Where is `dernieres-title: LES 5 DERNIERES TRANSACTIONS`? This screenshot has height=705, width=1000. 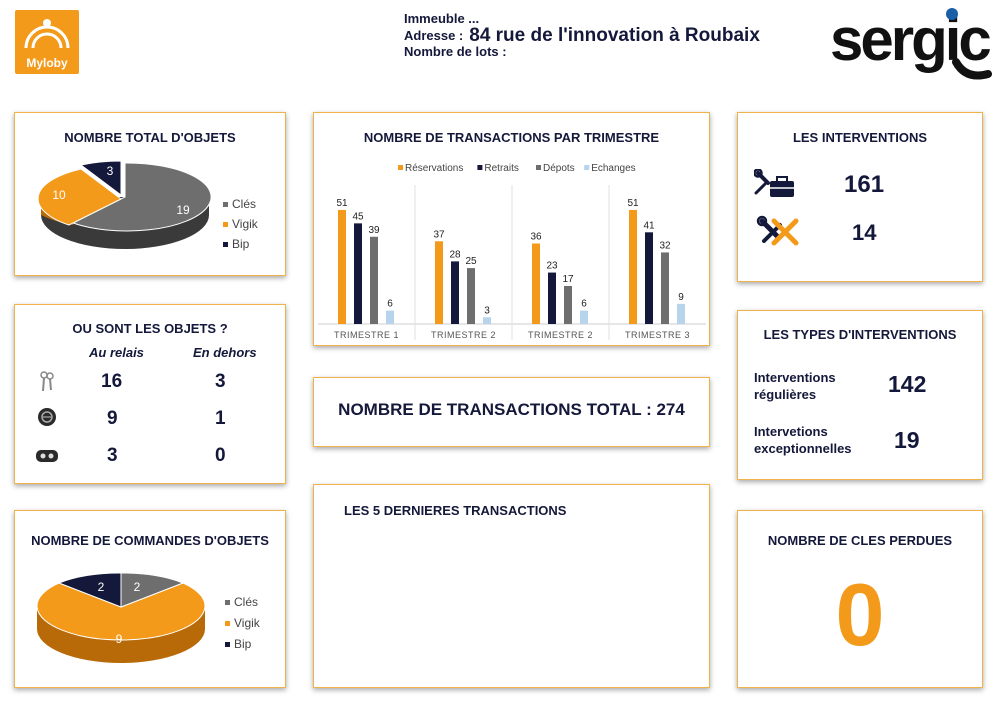 dernieres-title: LES 5 DERNIERES TRANSACTIONS is located at coordinates (455, 510).